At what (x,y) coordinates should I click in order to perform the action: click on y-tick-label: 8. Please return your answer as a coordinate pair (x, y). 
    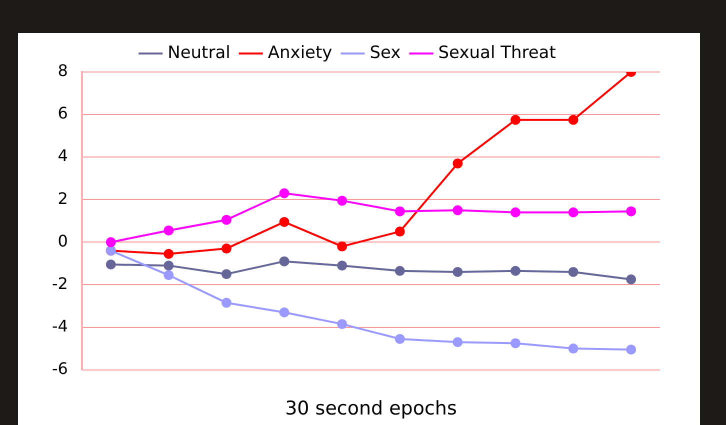
    Looking at the image, I should click on (63, 70).